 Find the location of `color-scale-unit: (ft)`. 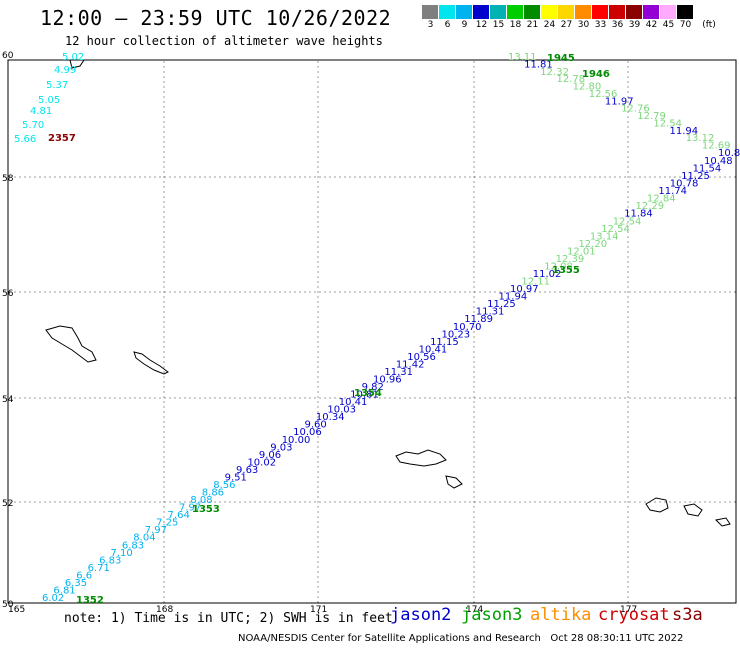

color-scale-unit: (ft) is located at coordinates (709, 25).